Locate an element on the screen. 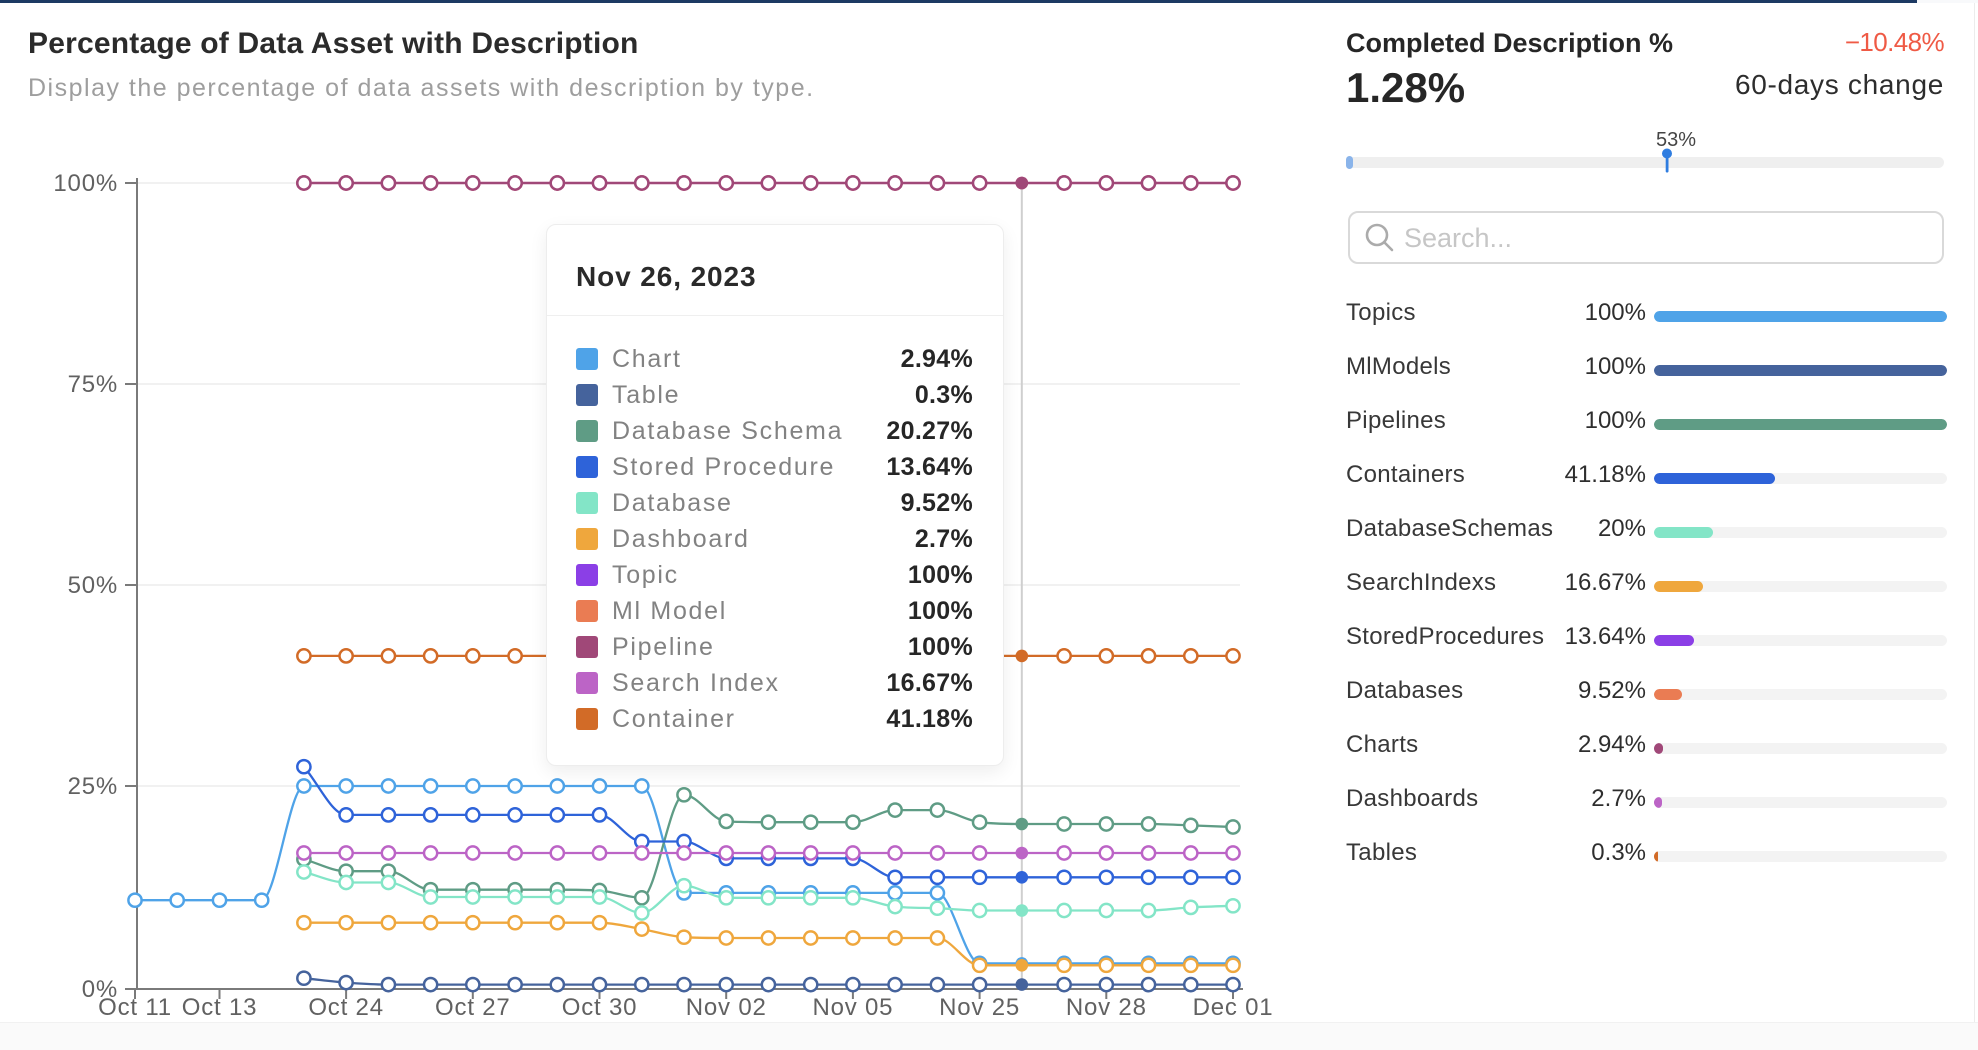 The height and width of the screenshot is (1050, 1978). svg-text: Nov 25 is located at coordinates (979, 1007).